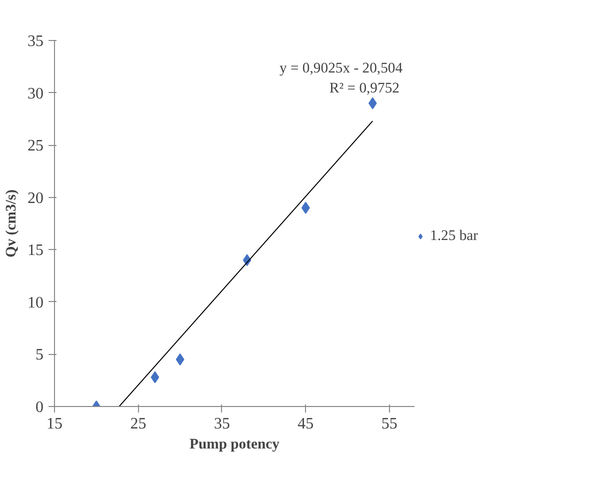 The height and width of the screenshot is (486, 598). I want to click on x-tick-label: 35, so click(222, 424).